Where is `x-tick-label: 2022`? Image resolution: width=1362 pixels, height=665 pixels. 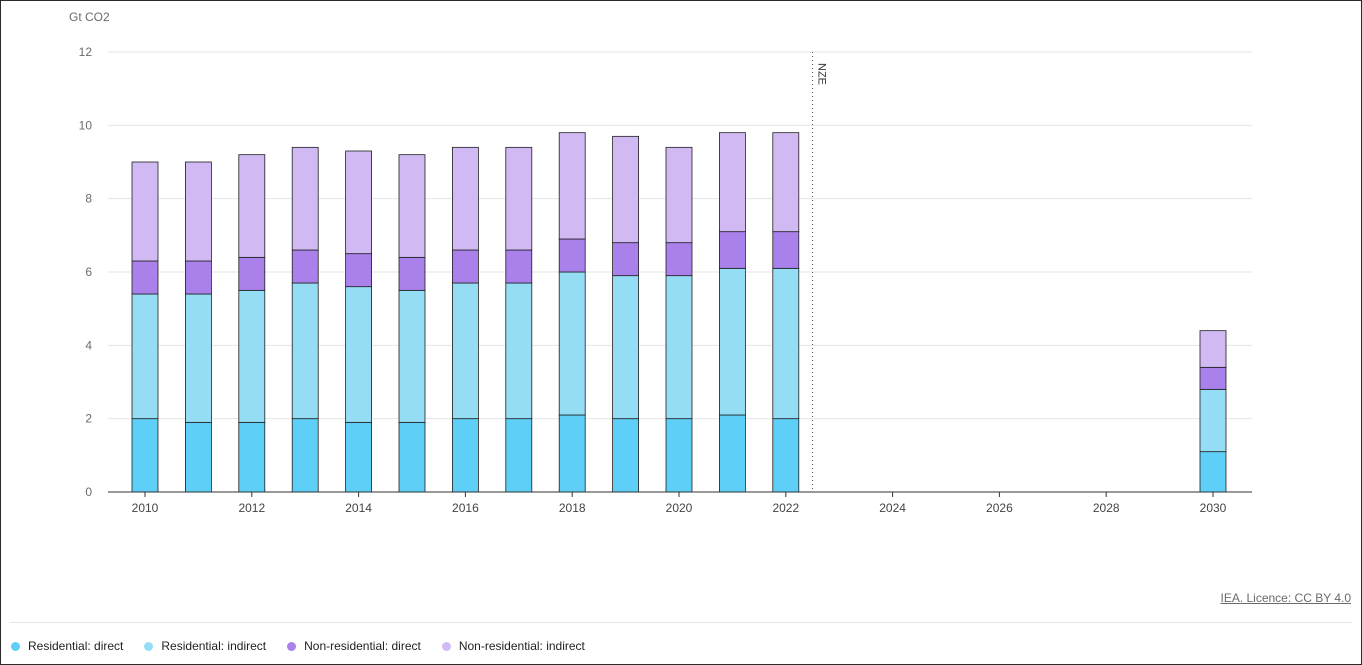 x-tick-label: 2022 is located at coordinates (785, 508).